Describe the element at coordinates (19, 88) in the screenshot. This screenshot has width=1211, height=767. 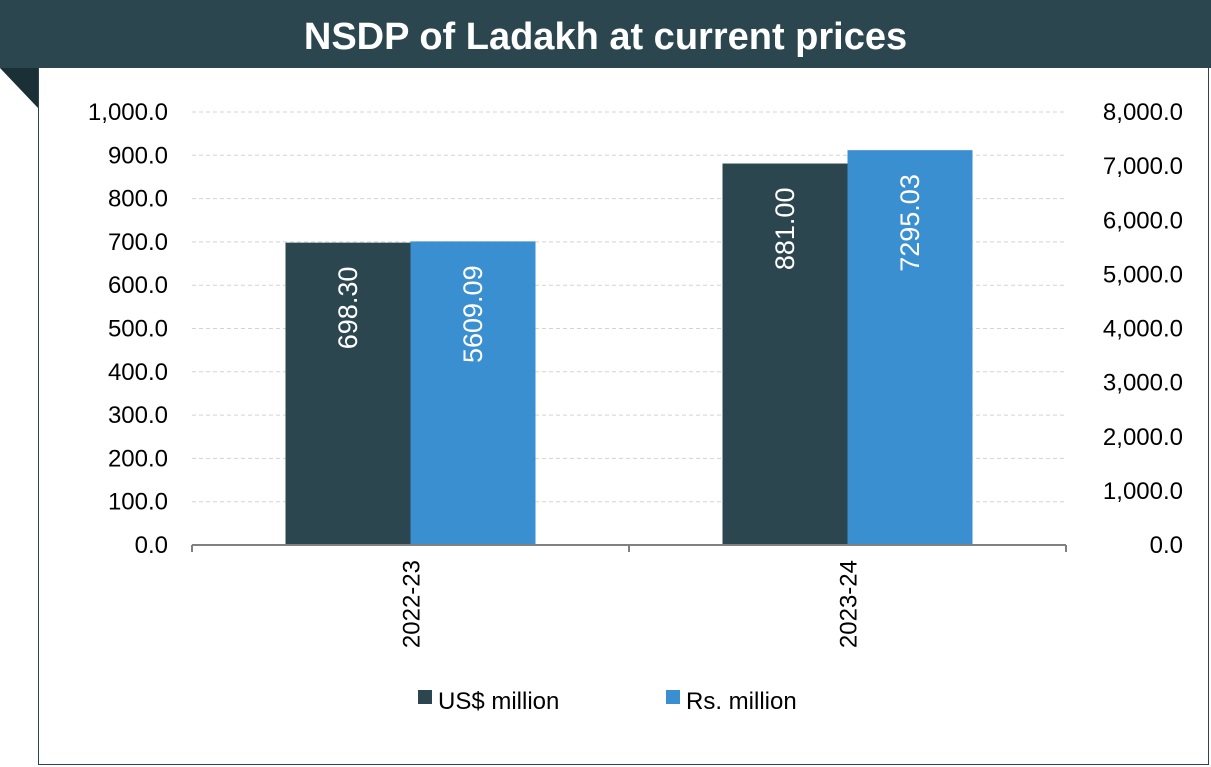
I see `corner-fold-decoration` at that location.